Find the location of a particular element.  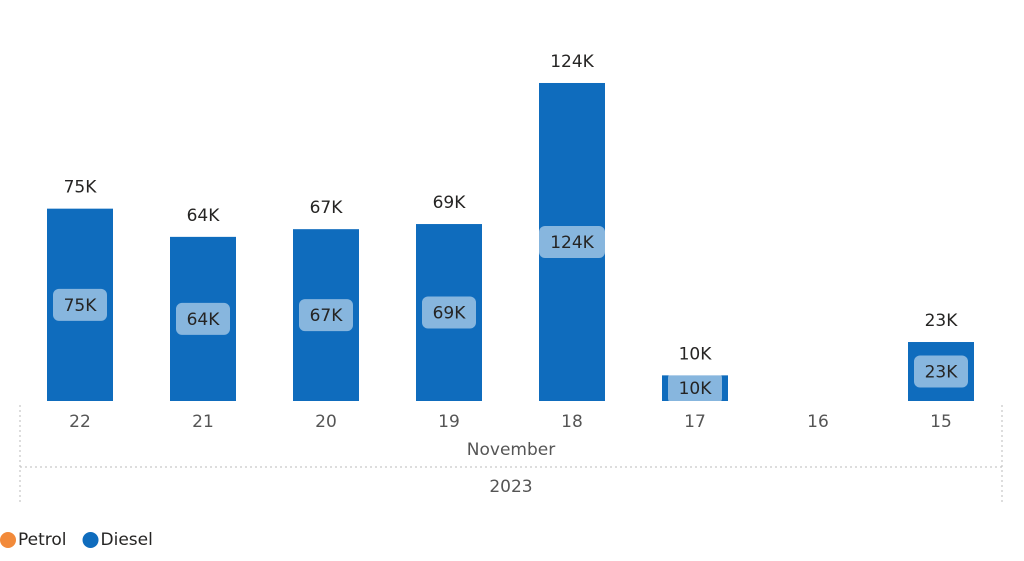

data-label: 67K is located at coordinates (327, 316).